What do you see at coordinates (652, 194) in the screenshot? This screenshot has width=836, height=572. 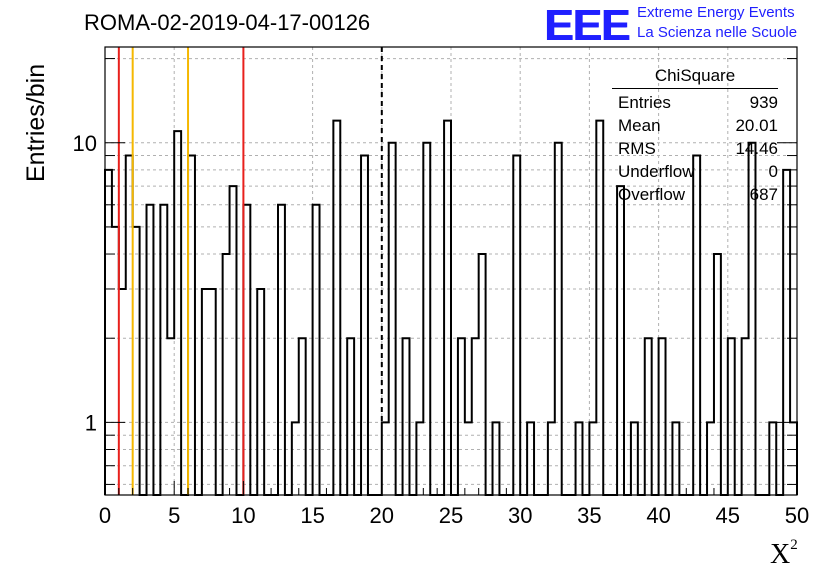 I see `stats-key: Overflow` at bounding box center [652, 194].